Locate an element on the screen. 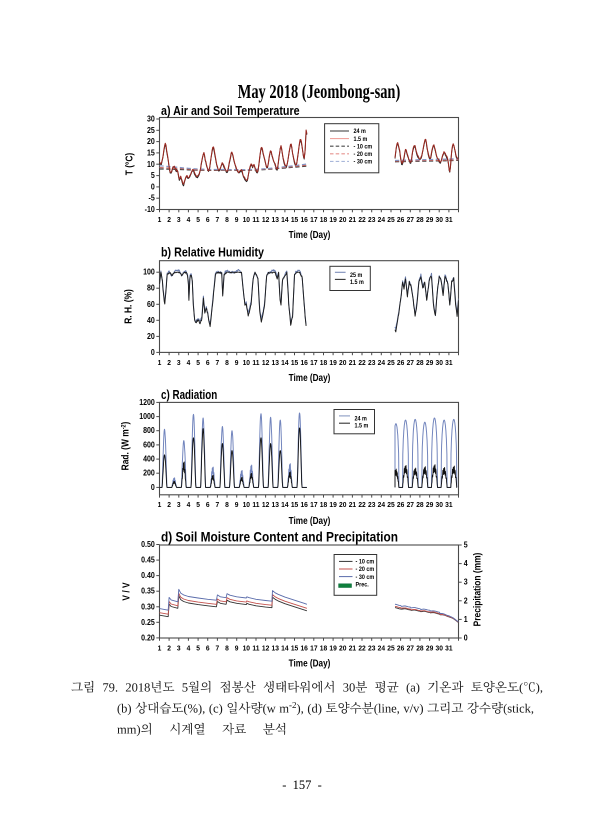  svg-text: 0.45 is located at coordinates (148, 559).